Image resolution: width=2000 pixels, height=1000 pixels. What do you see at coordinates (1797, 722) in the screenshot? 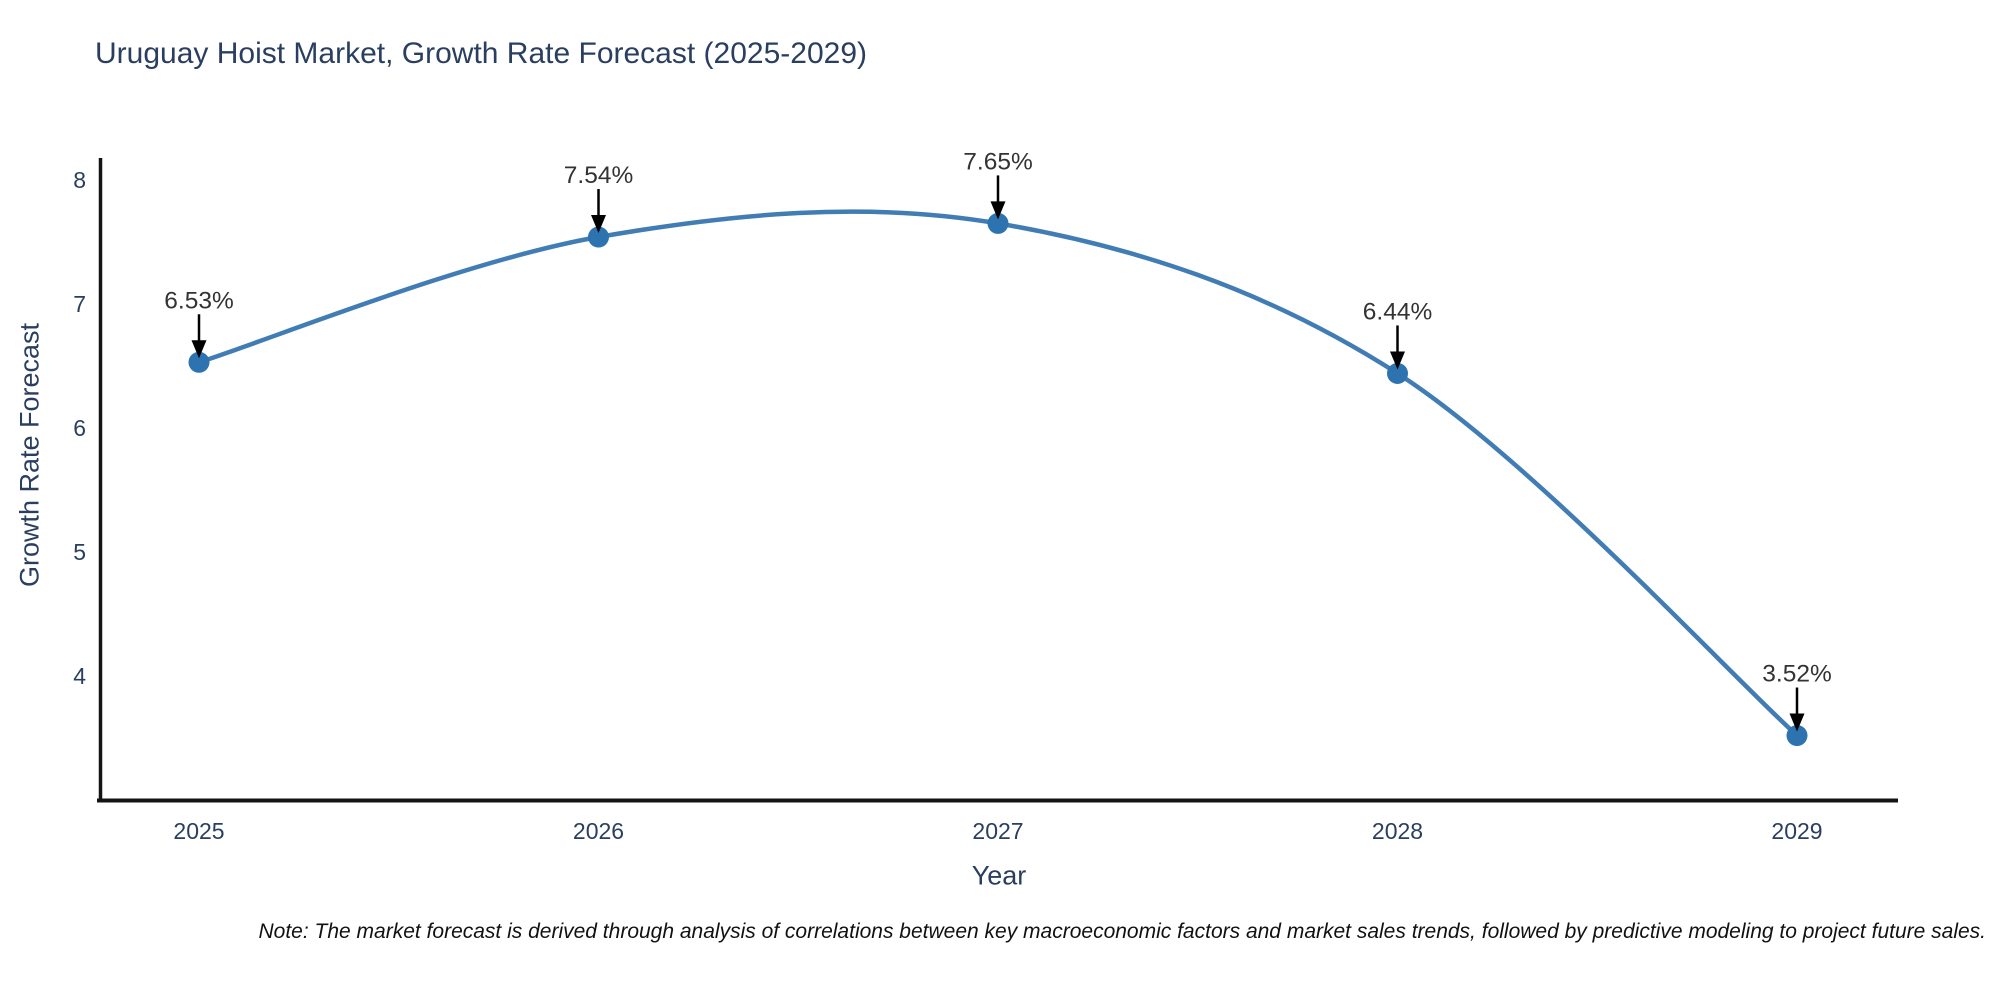
I see `annotation-arrowhead-2029` at bounding box center [1797, 722].